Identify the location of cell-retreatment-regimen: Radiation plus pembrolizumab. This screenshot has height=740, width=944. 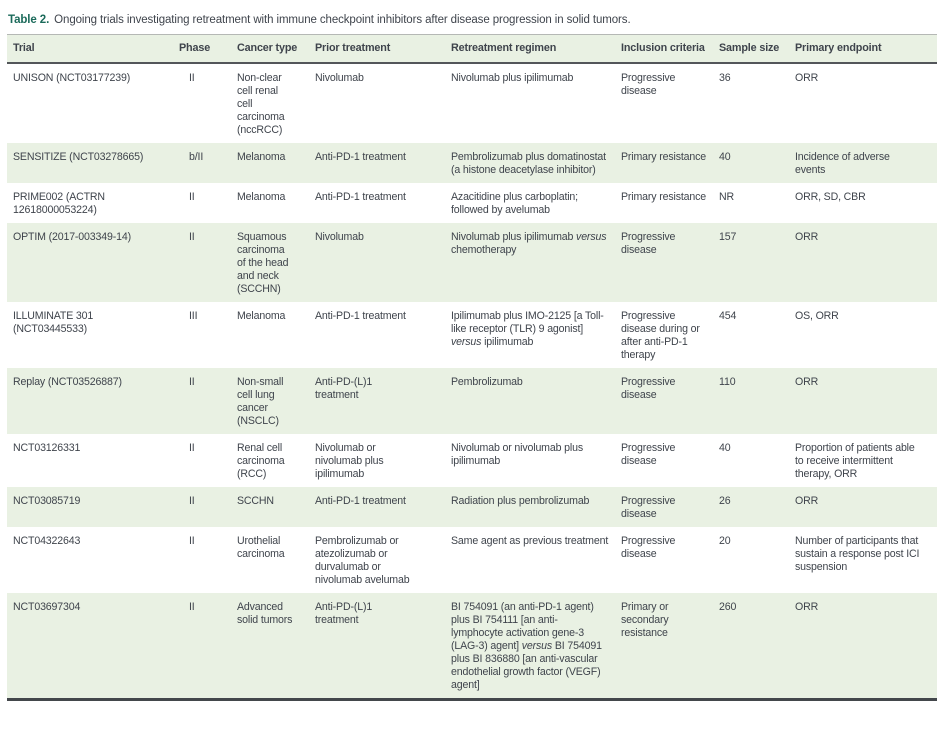
(520, 500).